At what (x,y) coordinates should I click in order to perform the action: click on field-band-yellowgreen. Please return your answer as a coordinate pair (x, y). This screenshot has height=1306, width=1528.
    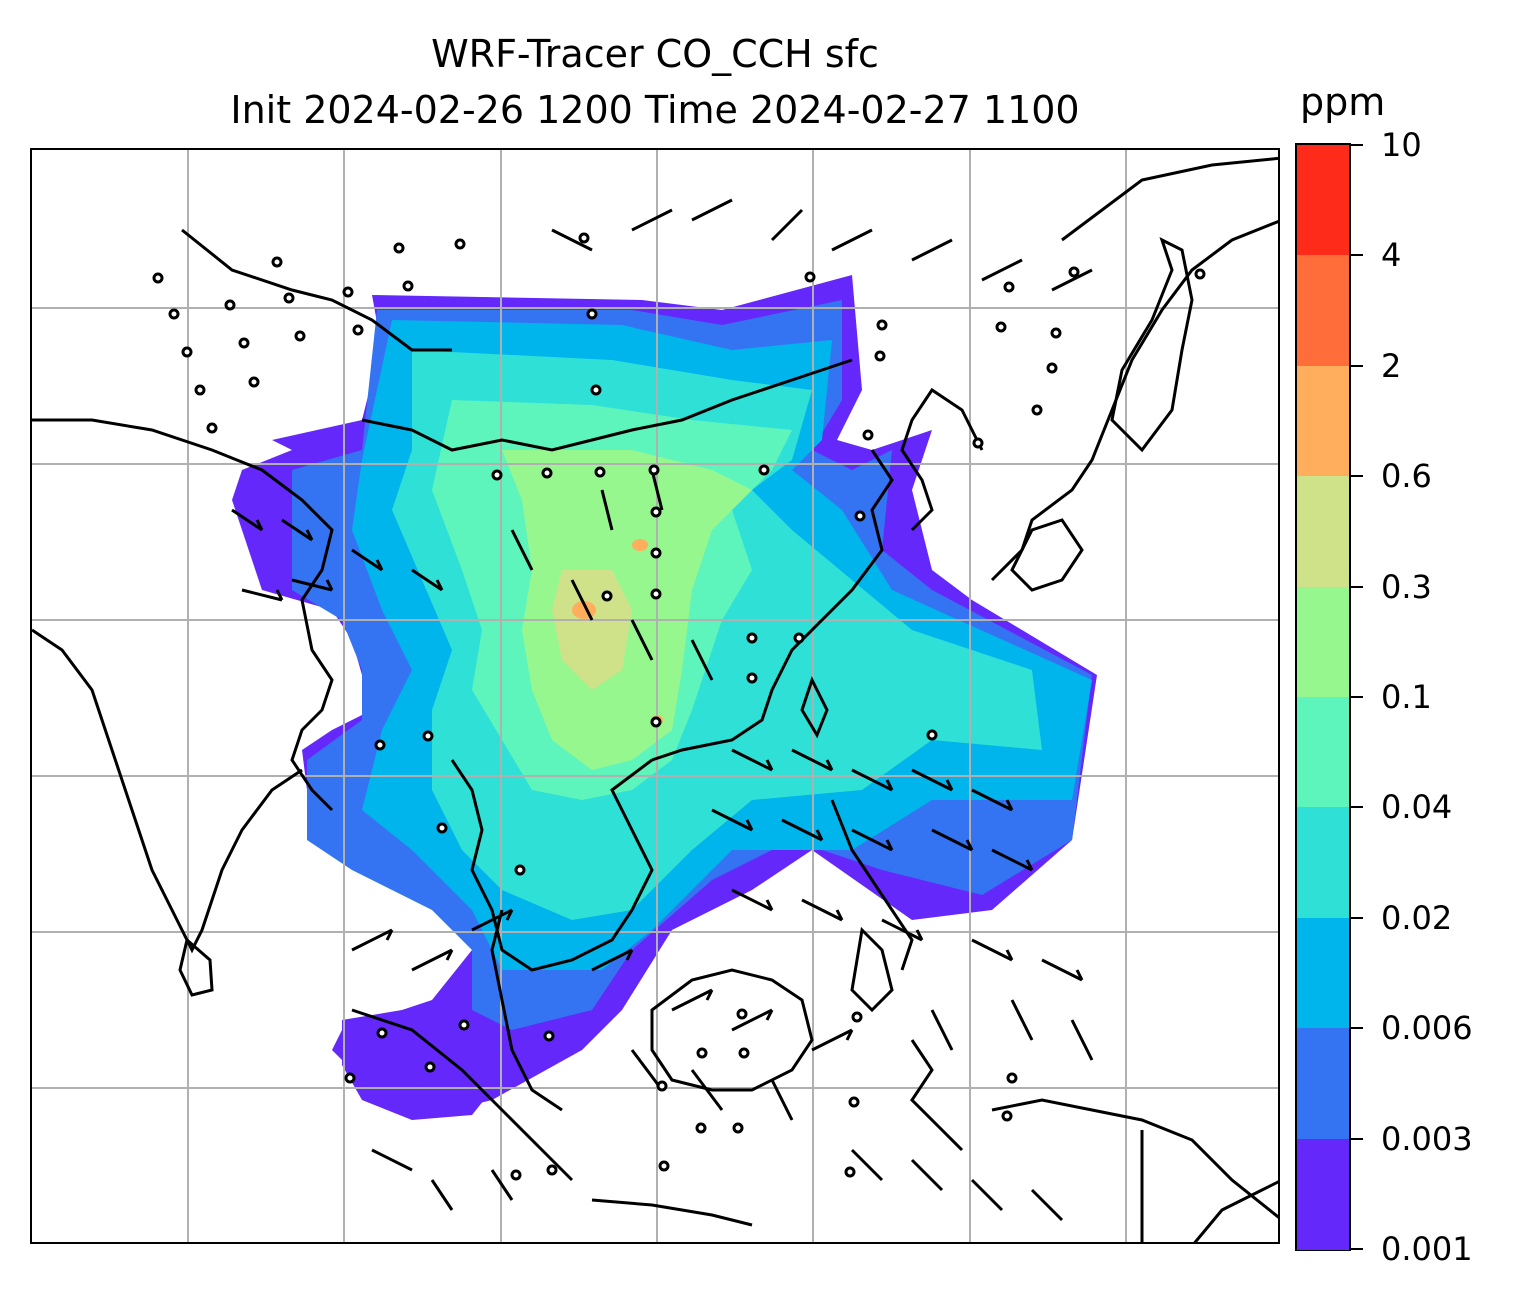
    Looking at the image, I should click on (592, 630).